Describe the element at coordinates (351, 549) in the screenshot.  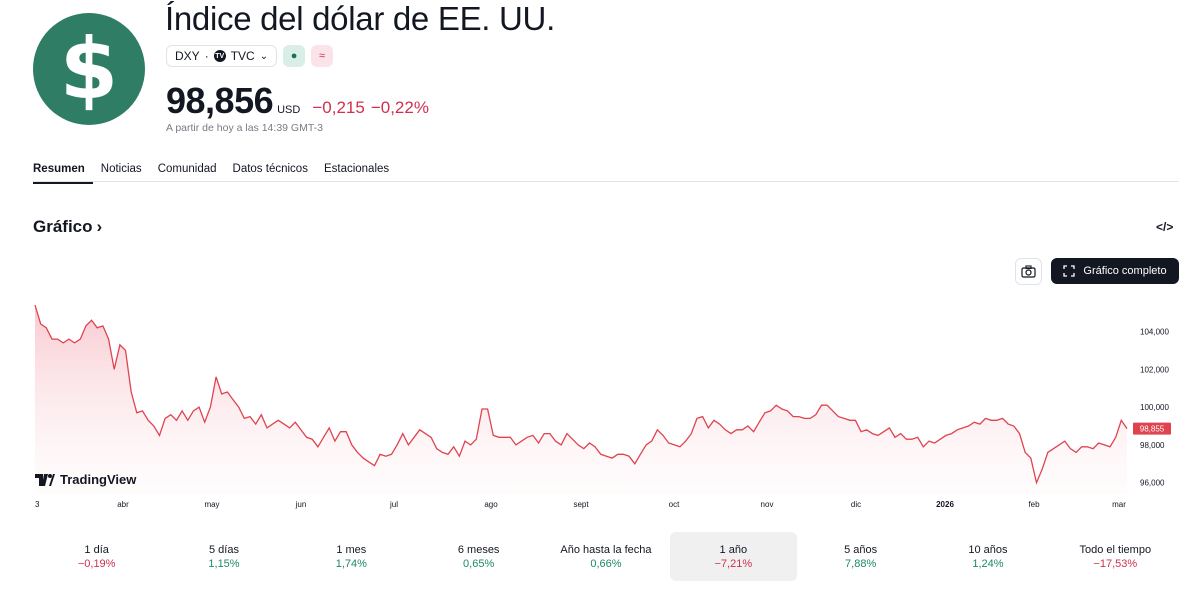
I see `period-label: 1 mes` at that location.